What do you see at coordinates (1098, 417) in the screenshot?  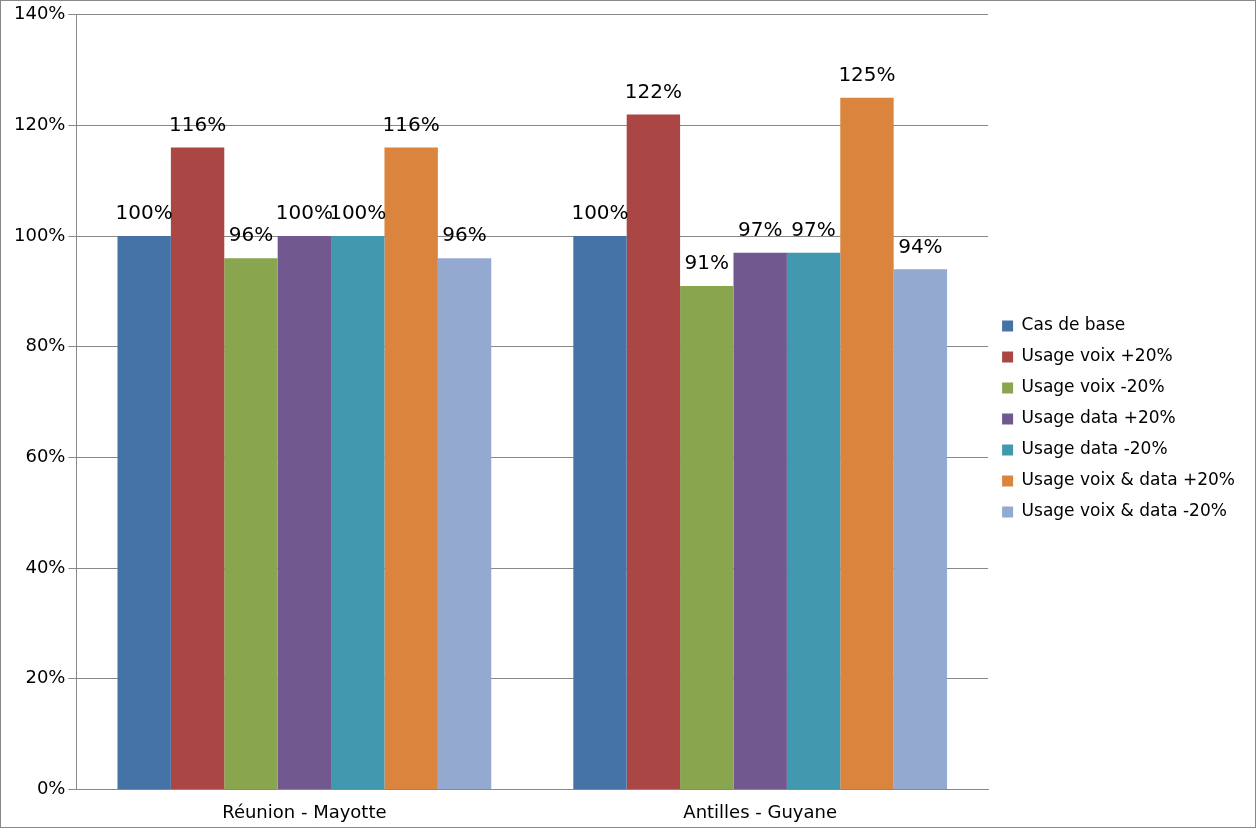 I see `legend-label: Usage data +20%` at bounding box center [1098, 417].